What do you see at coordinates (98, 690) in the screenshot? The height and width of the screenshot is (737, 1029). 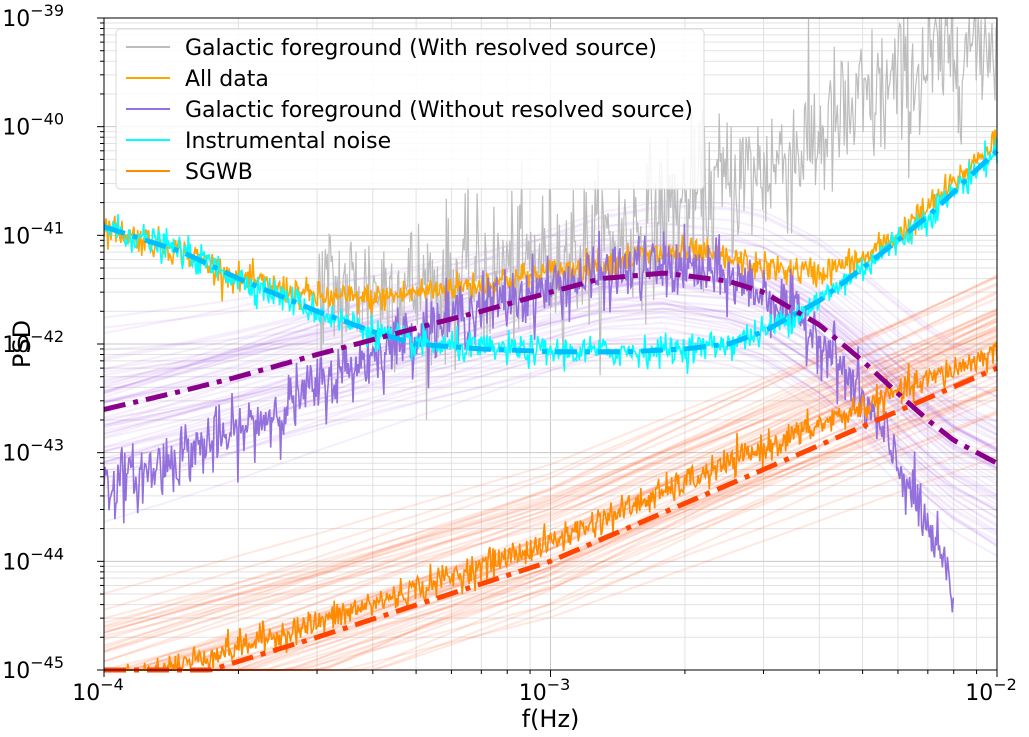 I see `x-tick-label: 10⁻⁴` at bounding box center [98, 690].